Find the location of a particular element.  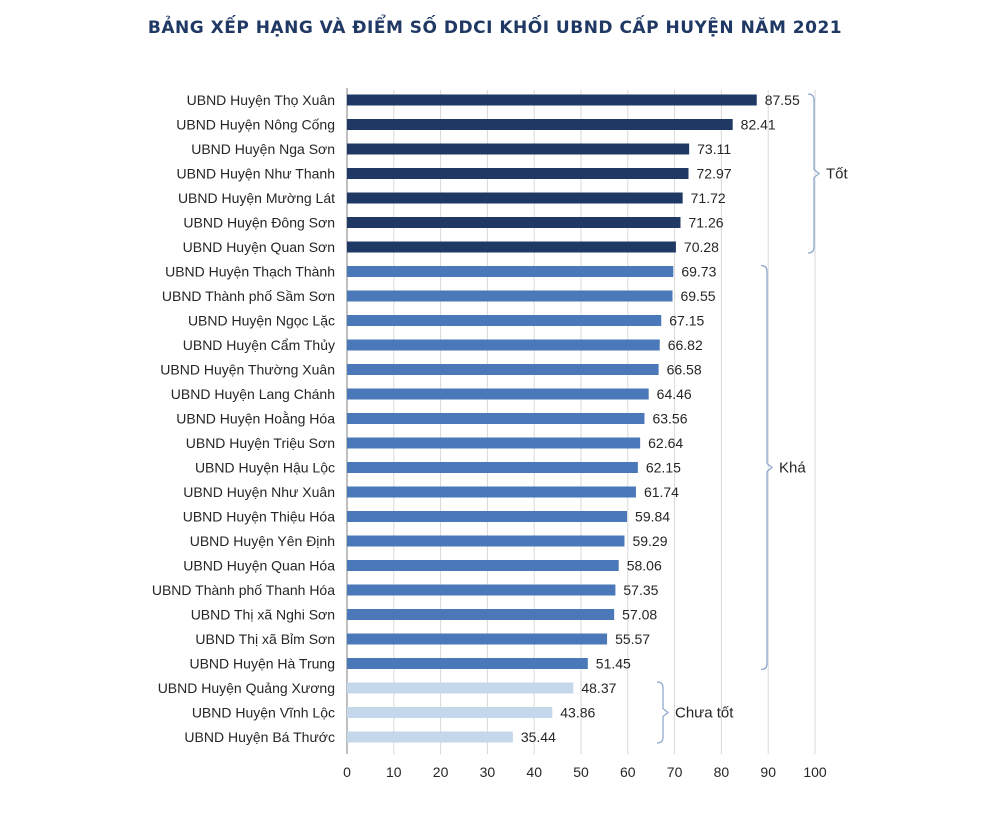

data-label: 72.97 is located at coordinates (713, 174).